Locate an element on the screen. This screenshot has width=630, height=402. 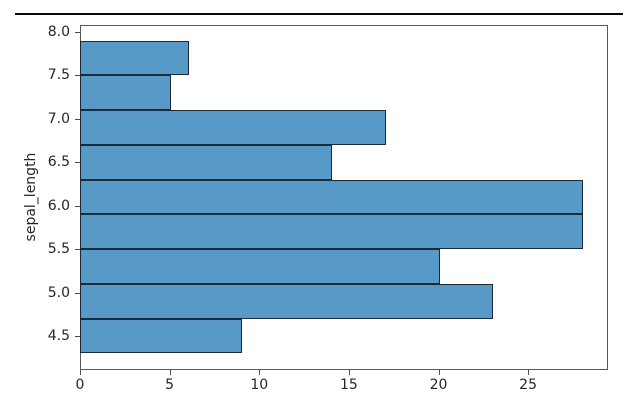
y-tick-label: 5.0 is located at coordinates (58, 292).